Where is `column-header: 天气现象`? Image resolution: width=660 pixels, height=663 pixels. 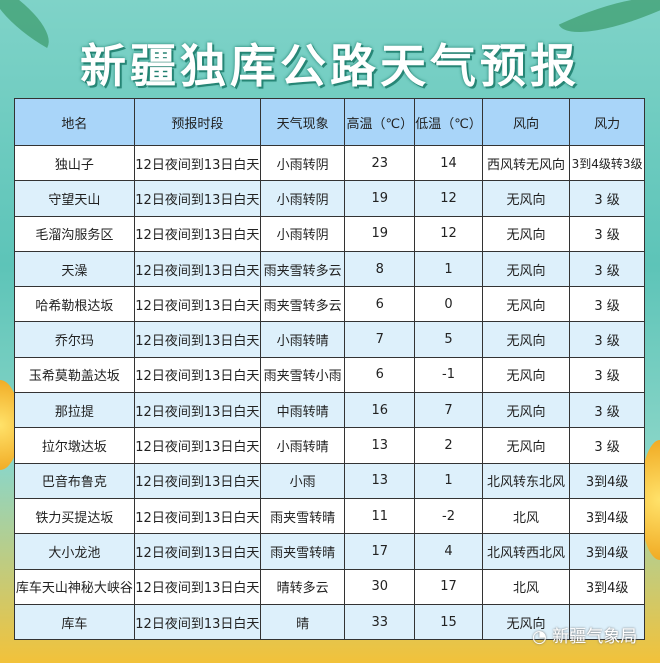
column-header: 天气现象 is located at coordinates (302, 122).